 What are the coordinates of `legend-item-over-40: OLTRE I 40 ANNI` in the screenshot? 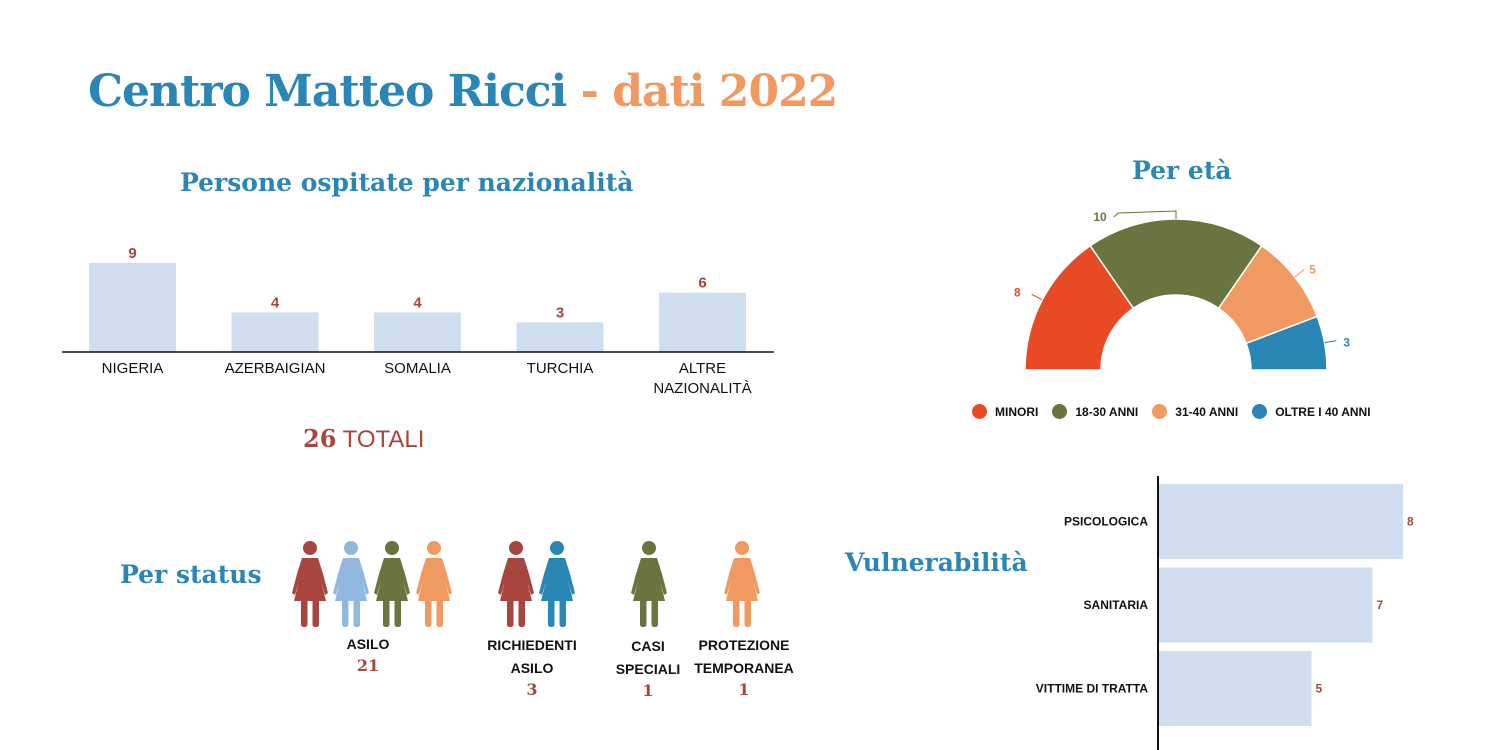 It's located at (1311, 411).